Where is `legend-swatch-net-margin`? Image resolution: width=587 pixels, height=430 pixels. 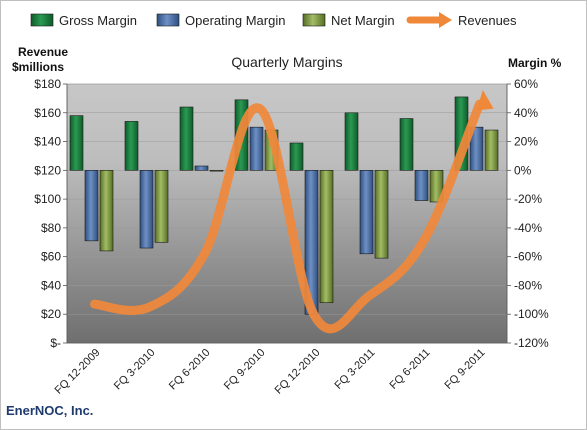 legend-swatch-net-margin is located at coordinates (314, 20).